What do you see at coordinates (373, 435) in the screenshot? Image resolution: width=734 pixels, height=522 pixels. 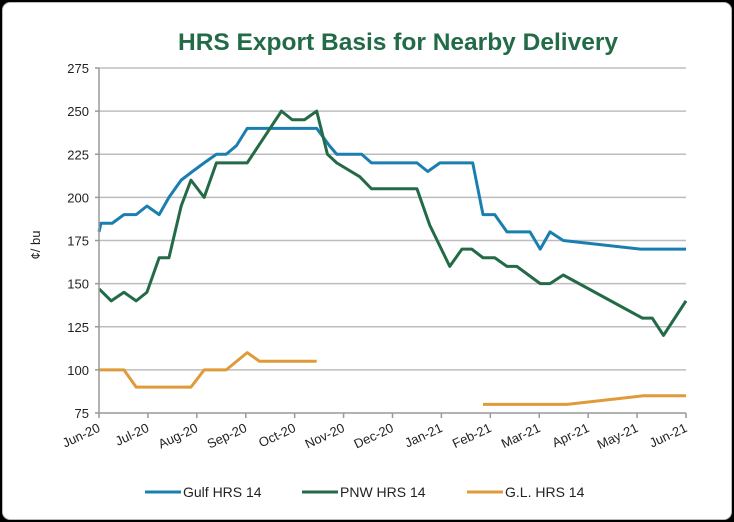 I see `x-tick-label: Dec-20` at bounding box center [373, 435].